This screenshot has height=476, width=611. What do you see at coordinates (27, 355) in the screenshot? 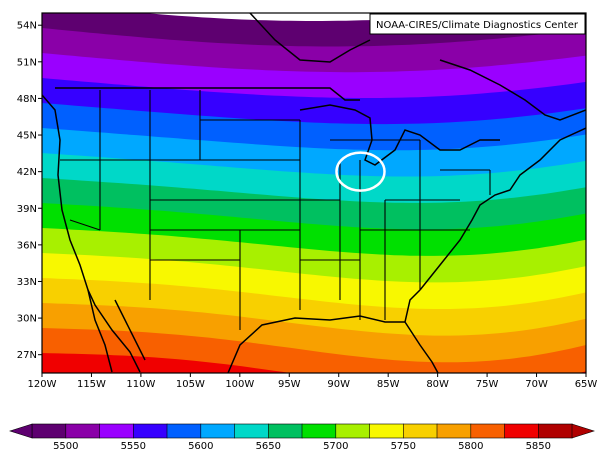
I see `lat-tick-label: 27N` at bounding box center [27, 355].